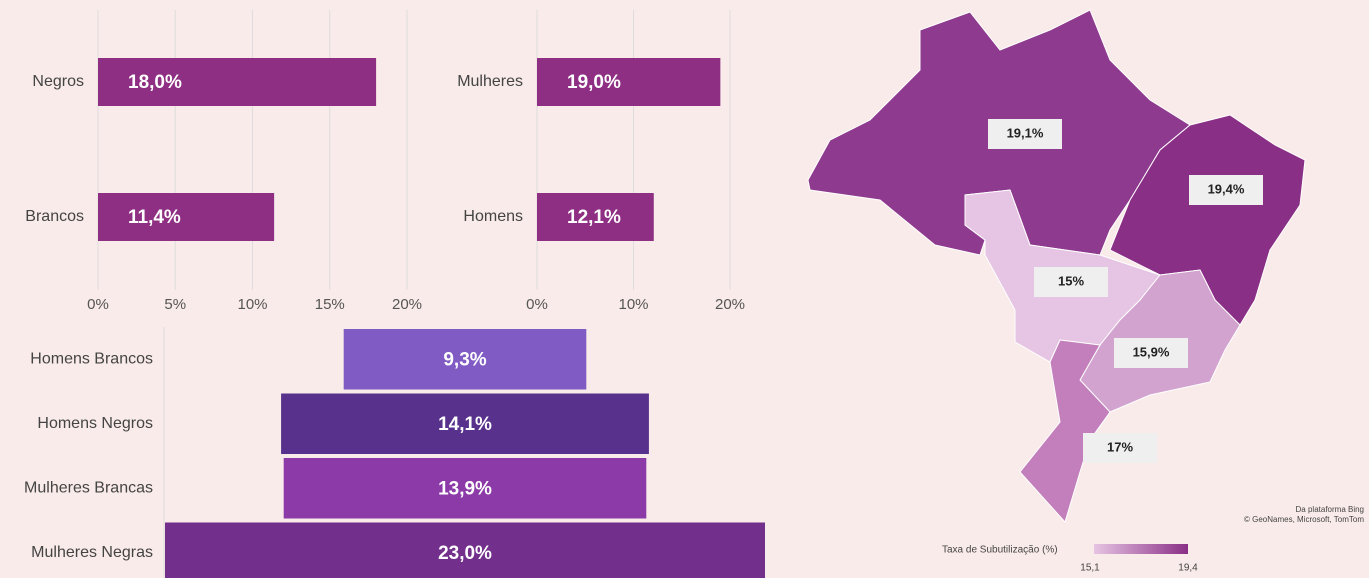 The height and width of the screenshot is (578, 1369). I want to click on attribution: Da plataforma Bing, so click(1330, 509).